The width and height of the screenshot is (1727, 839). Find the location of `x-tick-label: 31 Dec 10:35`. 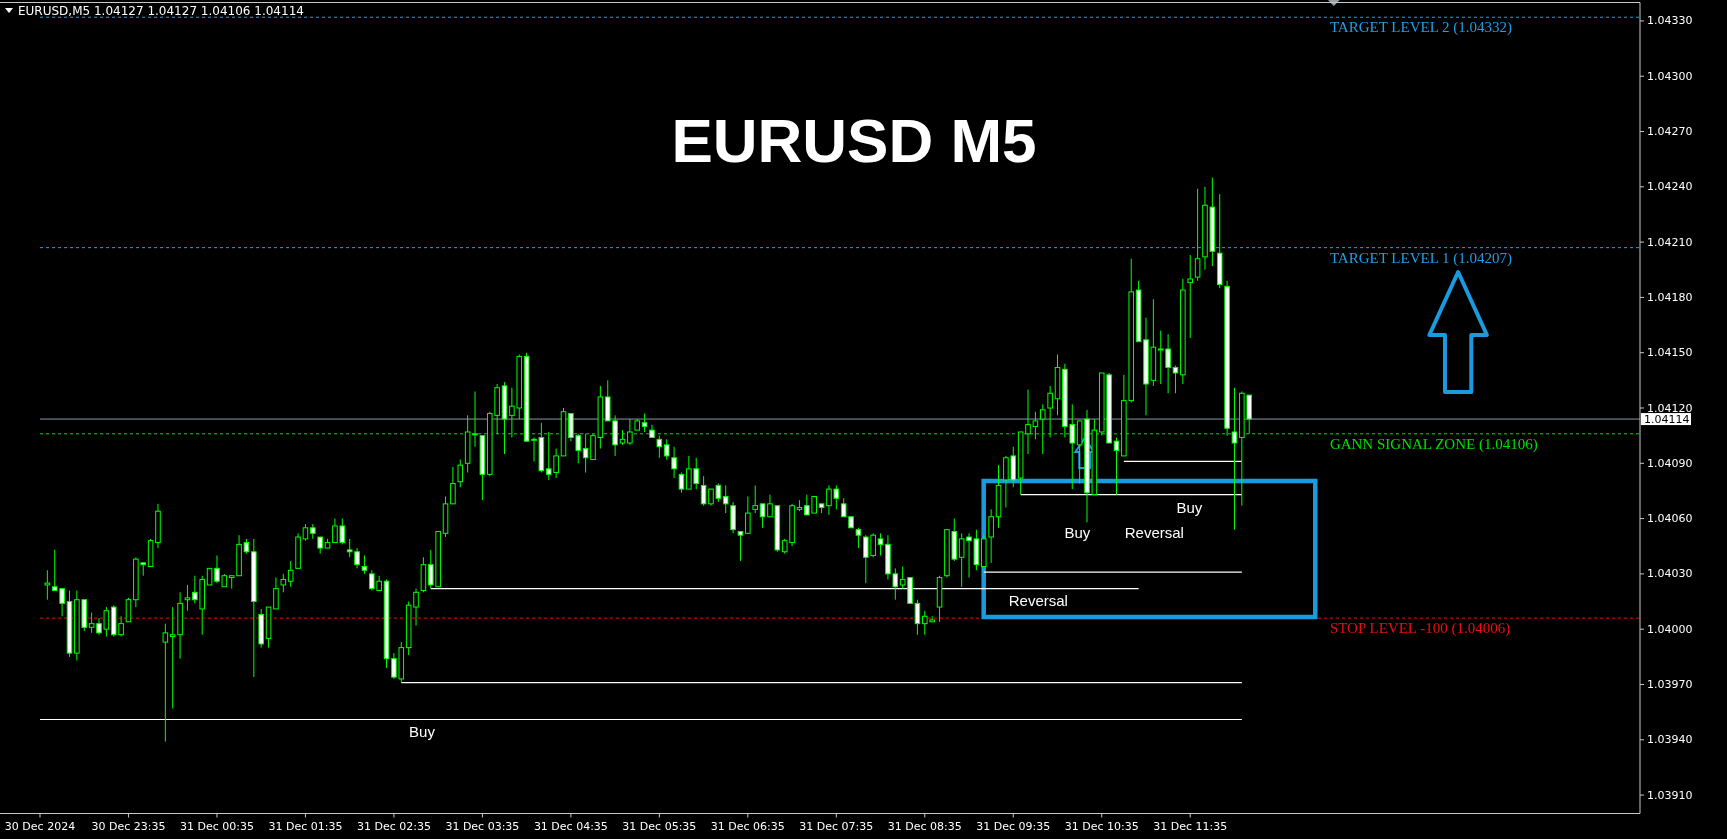

x-tick-label: 31 Dec 10:35 is located at coordinates (1101, 826).